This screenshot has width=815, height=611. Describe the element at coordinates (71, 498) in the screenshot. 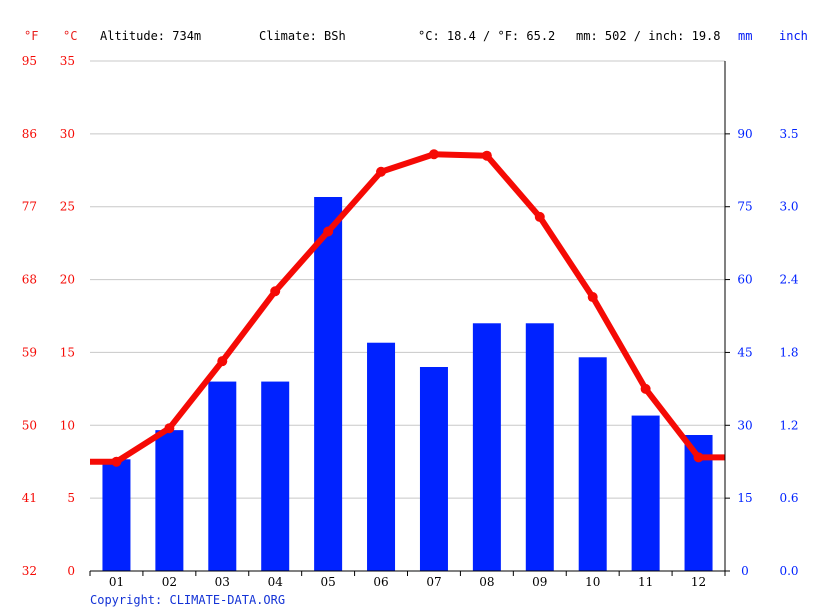

I see `tick-label-celsius: 5` at that location.